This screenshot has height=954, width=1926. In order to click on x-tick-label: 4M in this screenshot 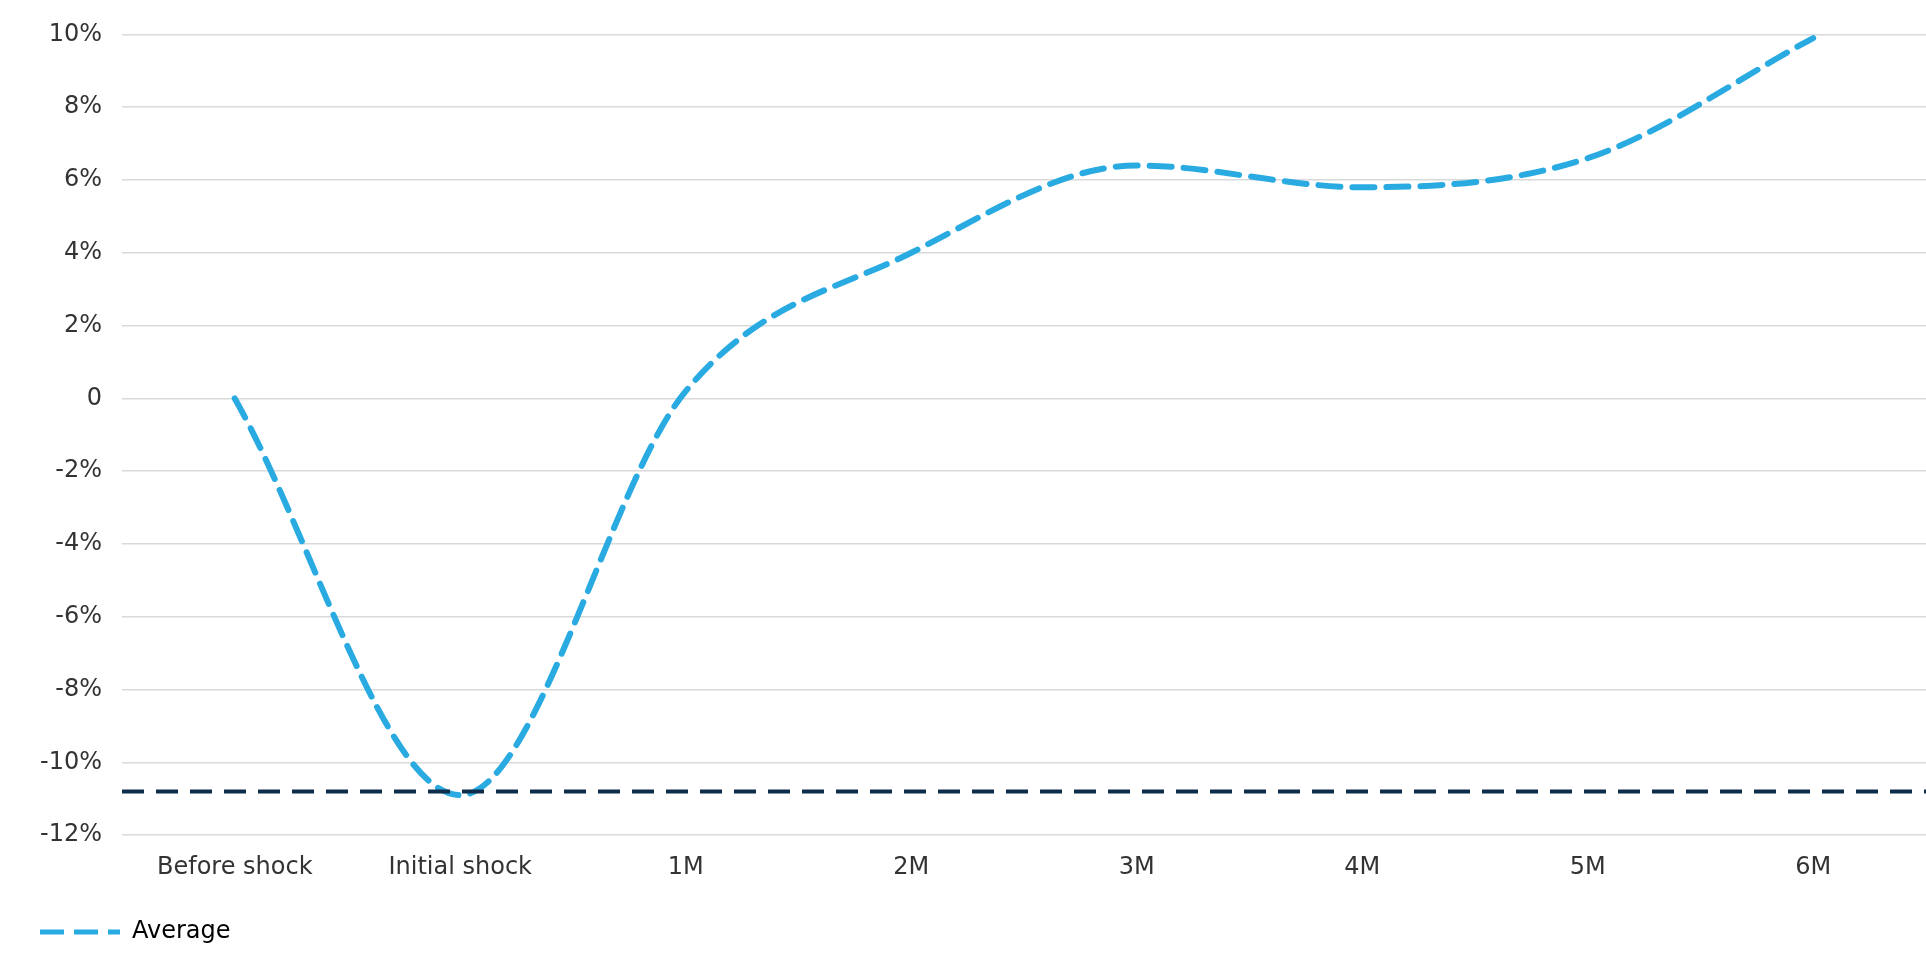, I will do `click(1362, 865)`.